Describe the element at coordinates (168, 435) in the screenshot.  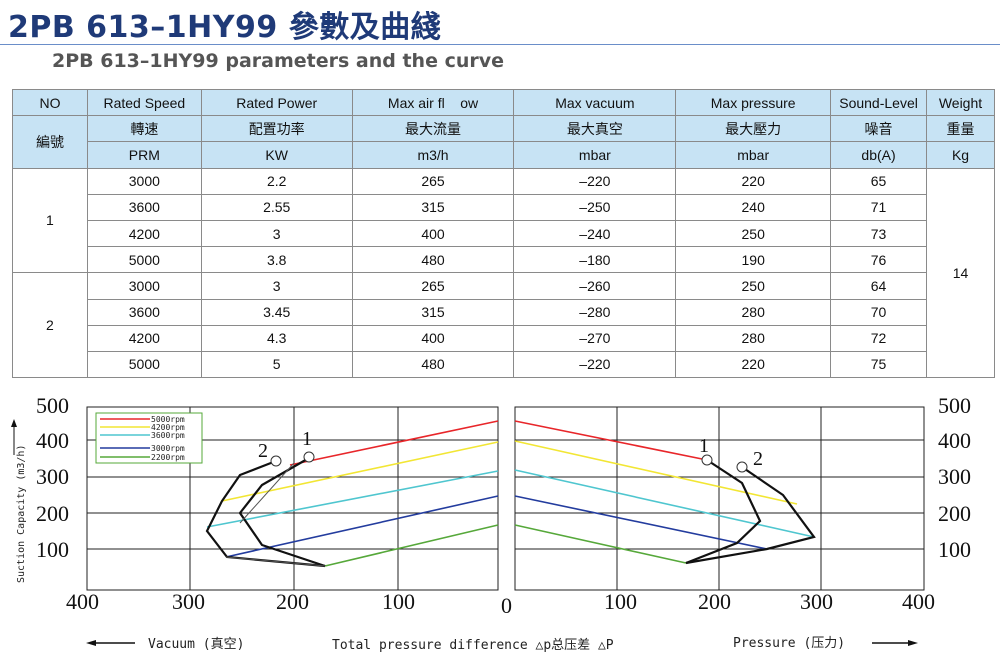
I see `legend-label: 3600rpm` at that location.